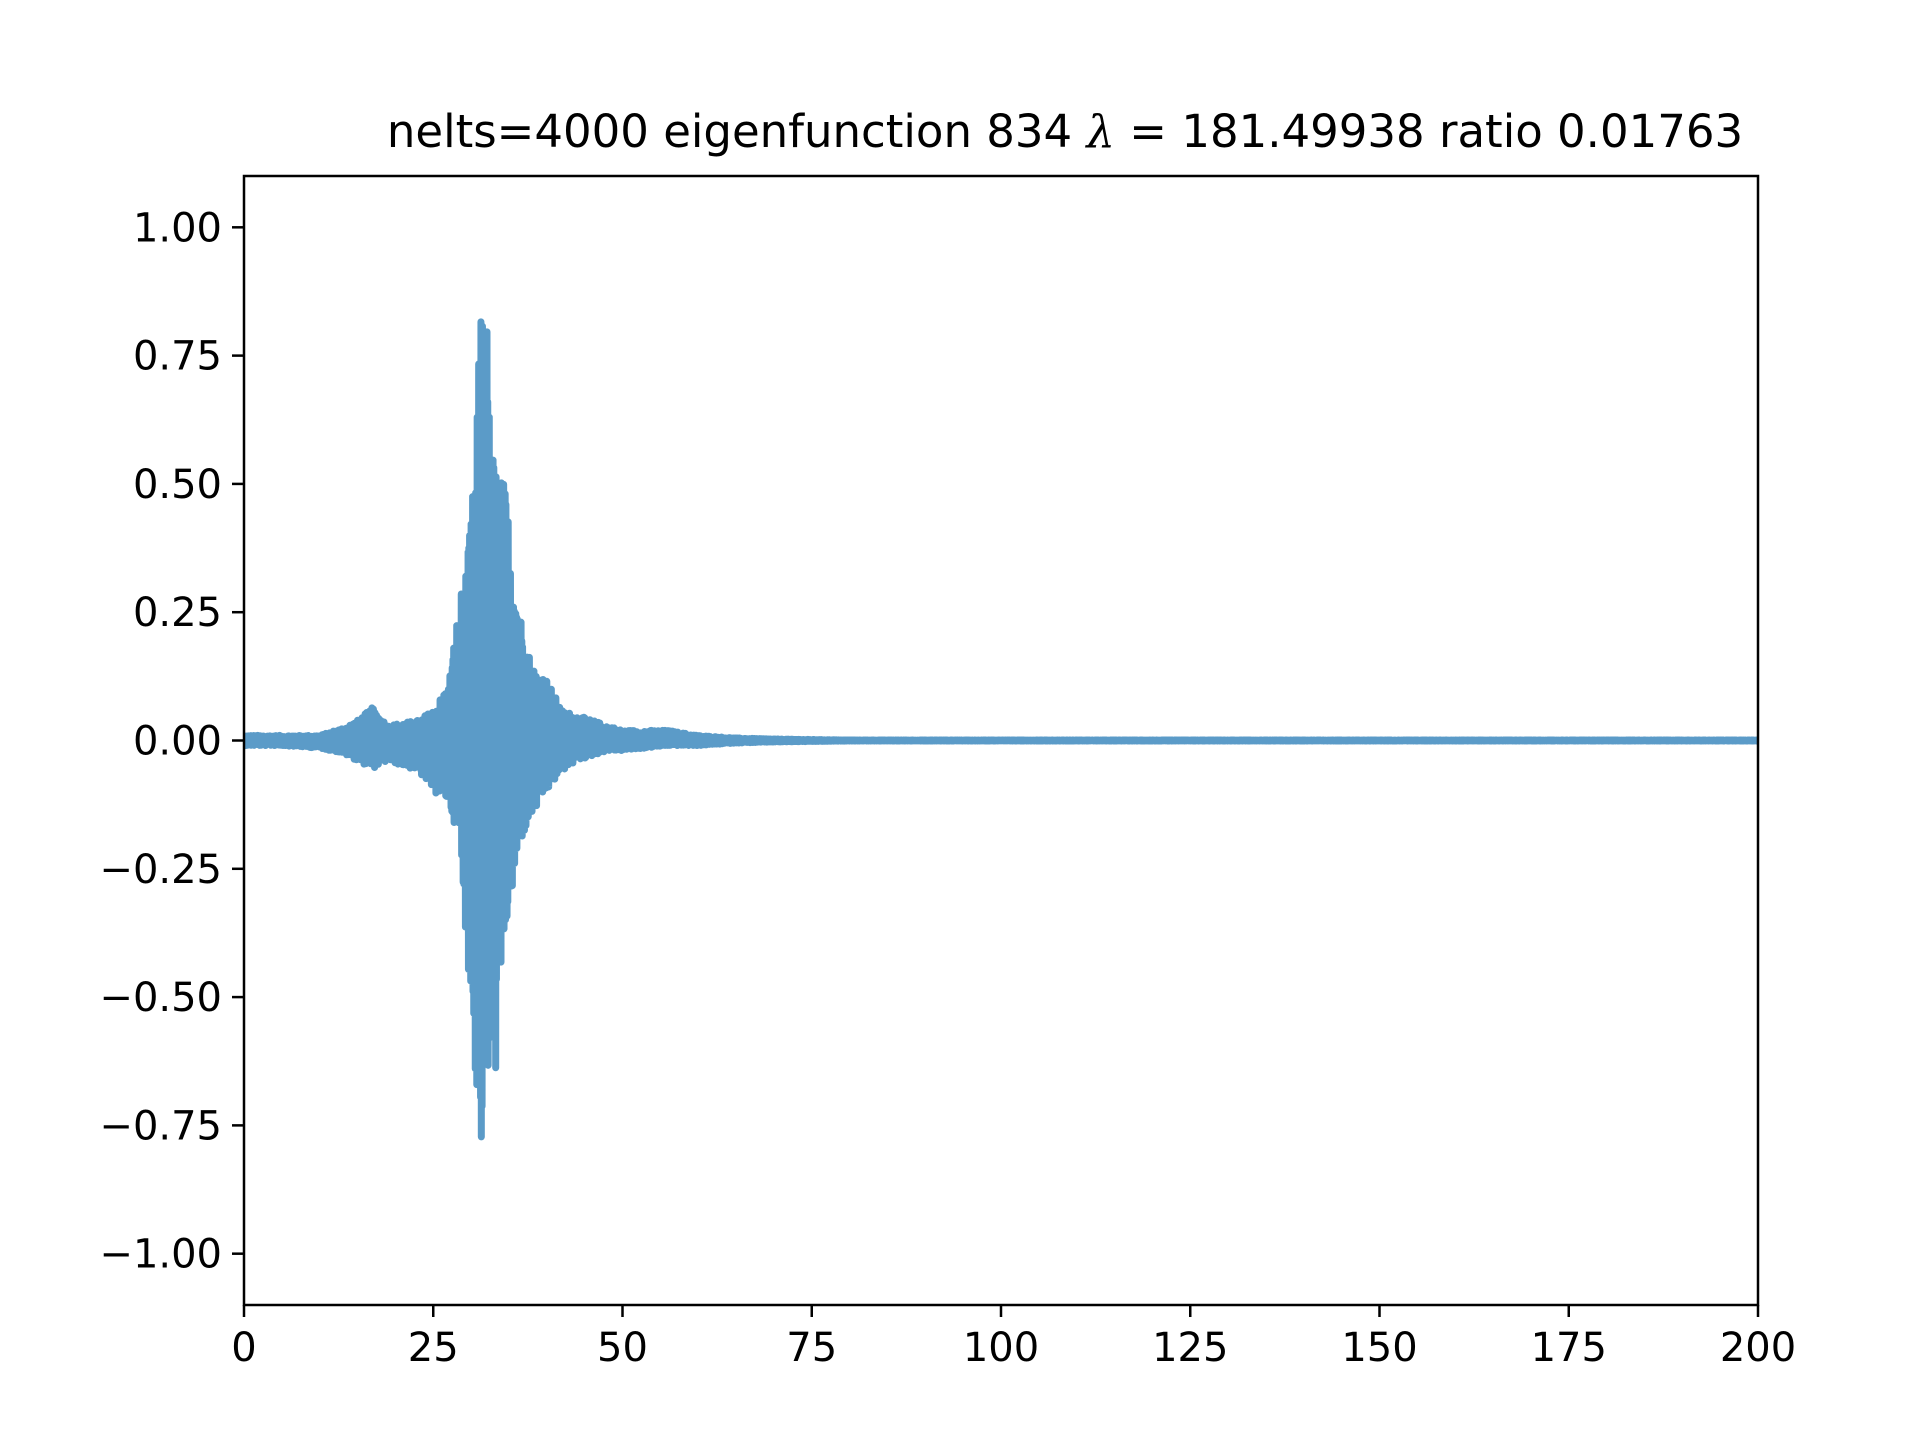 This screenshot has height=1440, width=1920. Describe the element at coordinates (1379, 1348) in the screenshot. I see `x-tick-label: 150` at that location.